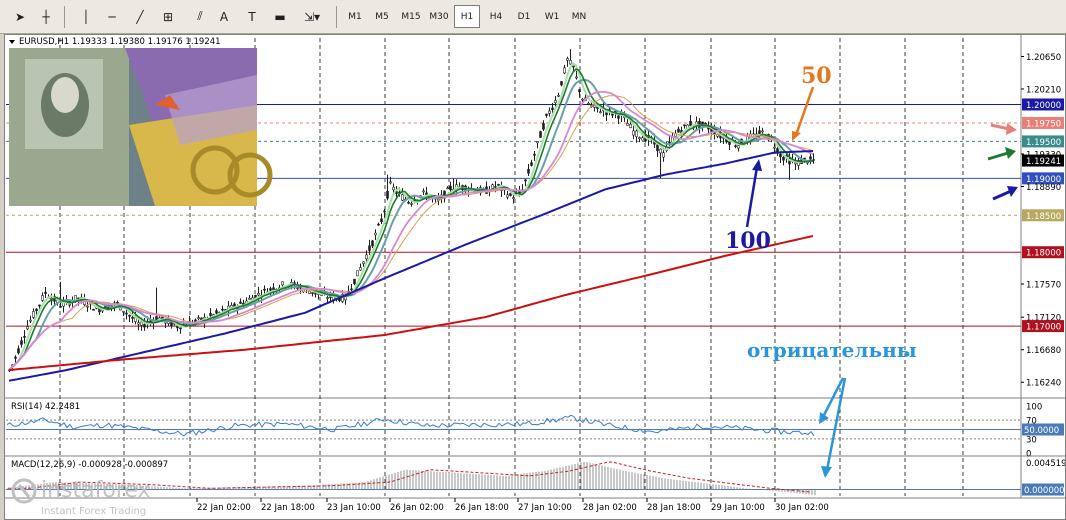  Describe the element at coordinates (467, 16) in the screenshot. I see `timeframe-h1-button: H1` at that location.